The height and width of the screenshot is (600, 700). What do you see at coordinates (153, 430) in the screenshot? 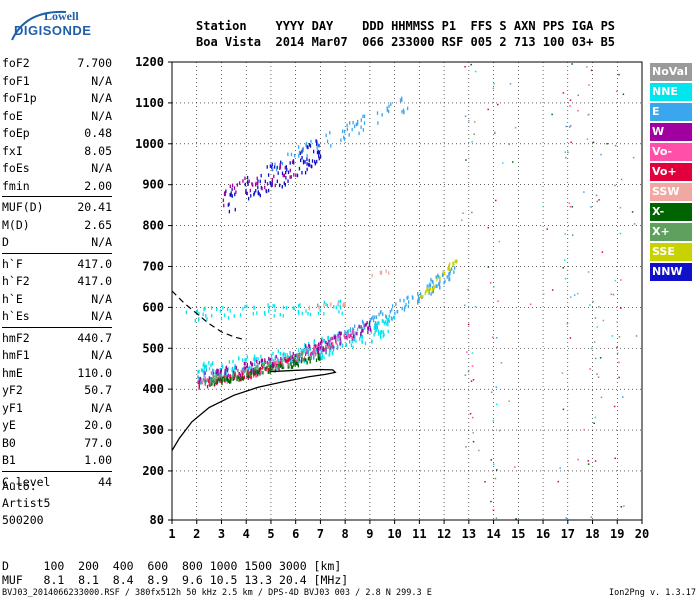
I see `y-tick-label: 300` at bounding box center [153, 430].